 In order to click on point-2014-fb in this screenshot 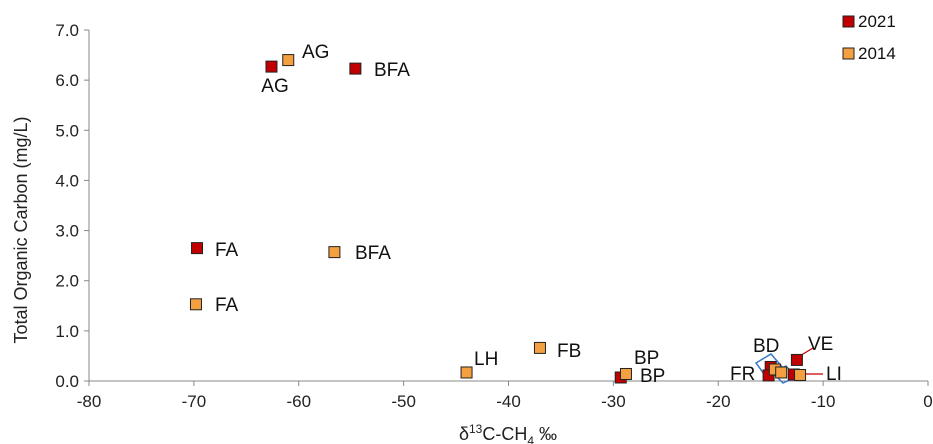, I will do `click(539, 347)`.